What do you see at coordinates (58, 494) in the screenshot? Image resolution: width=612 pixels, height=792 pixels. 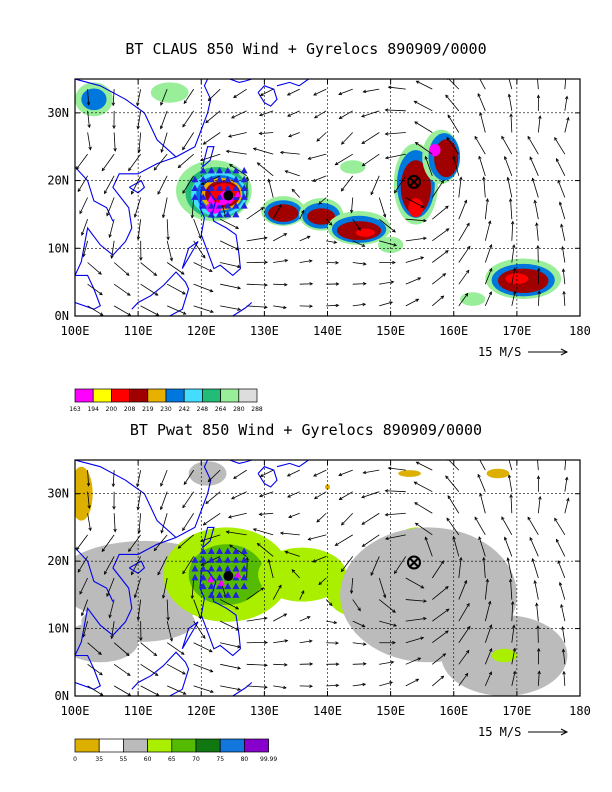 I see `lat-label: 30N` at bounding box center [58, 494].